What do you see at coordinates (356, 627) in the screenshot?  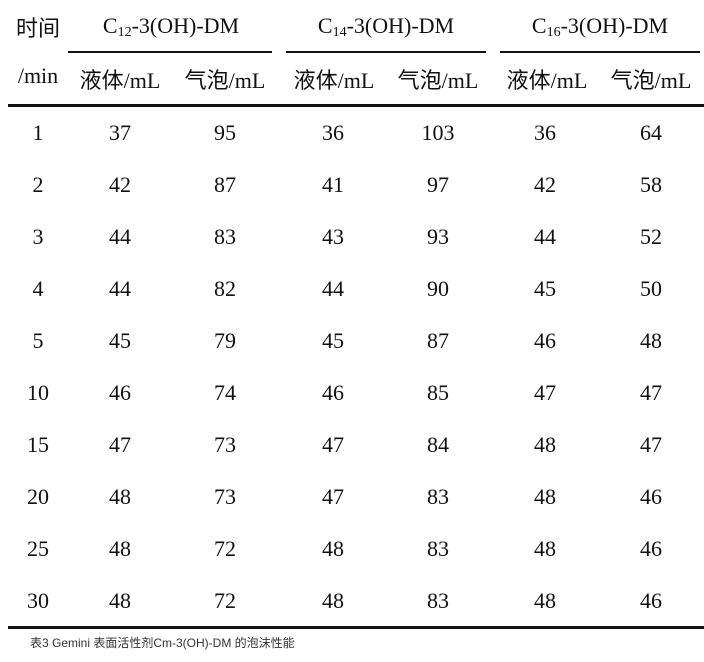 I see `bottom-rule` at bounding box center [356, 627].